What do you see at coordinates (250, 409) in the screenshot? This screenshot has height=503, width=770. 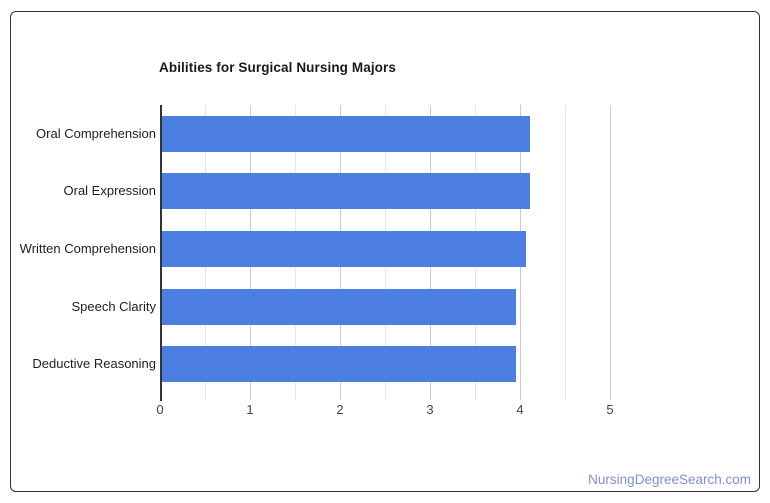 I see `value-tick-label: 1` at bounding box center [250, 409].